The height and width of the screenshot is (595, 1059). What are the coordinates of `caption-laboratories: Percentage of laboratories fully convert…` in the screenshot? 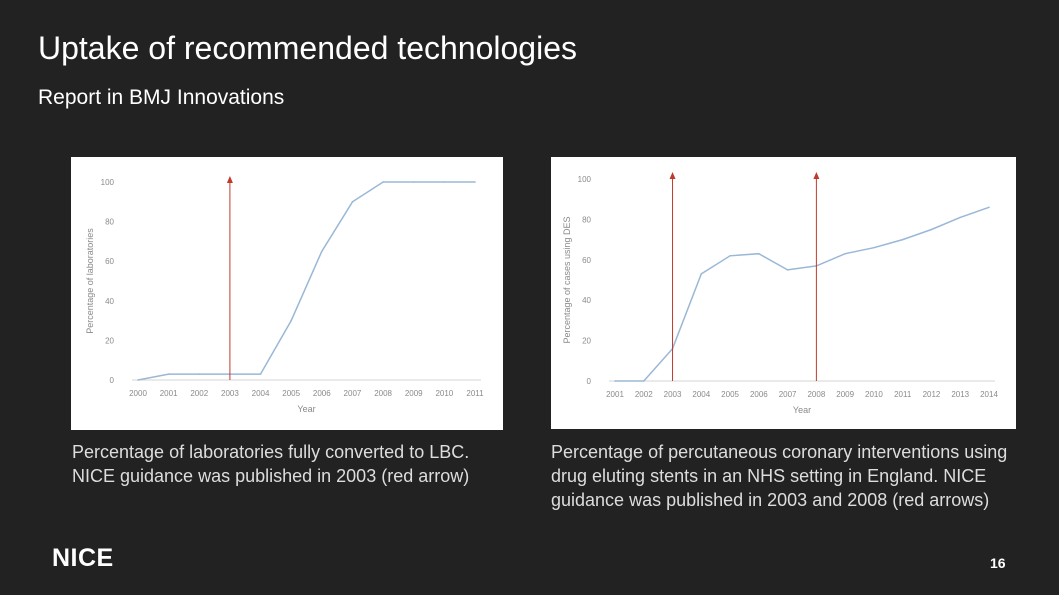 It's located at (271, 464).